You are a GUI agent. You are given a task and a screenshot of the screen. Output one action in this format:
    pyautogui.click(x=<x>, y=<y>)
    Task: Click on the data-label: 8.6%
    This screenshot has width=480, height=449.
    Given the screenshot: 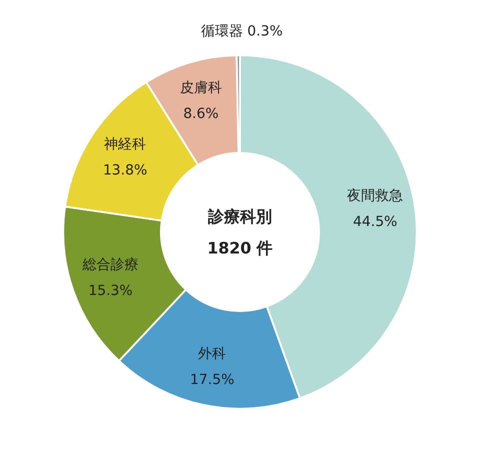 What is the action you would take?
    pyautogui.click(x=201, y=114)
    